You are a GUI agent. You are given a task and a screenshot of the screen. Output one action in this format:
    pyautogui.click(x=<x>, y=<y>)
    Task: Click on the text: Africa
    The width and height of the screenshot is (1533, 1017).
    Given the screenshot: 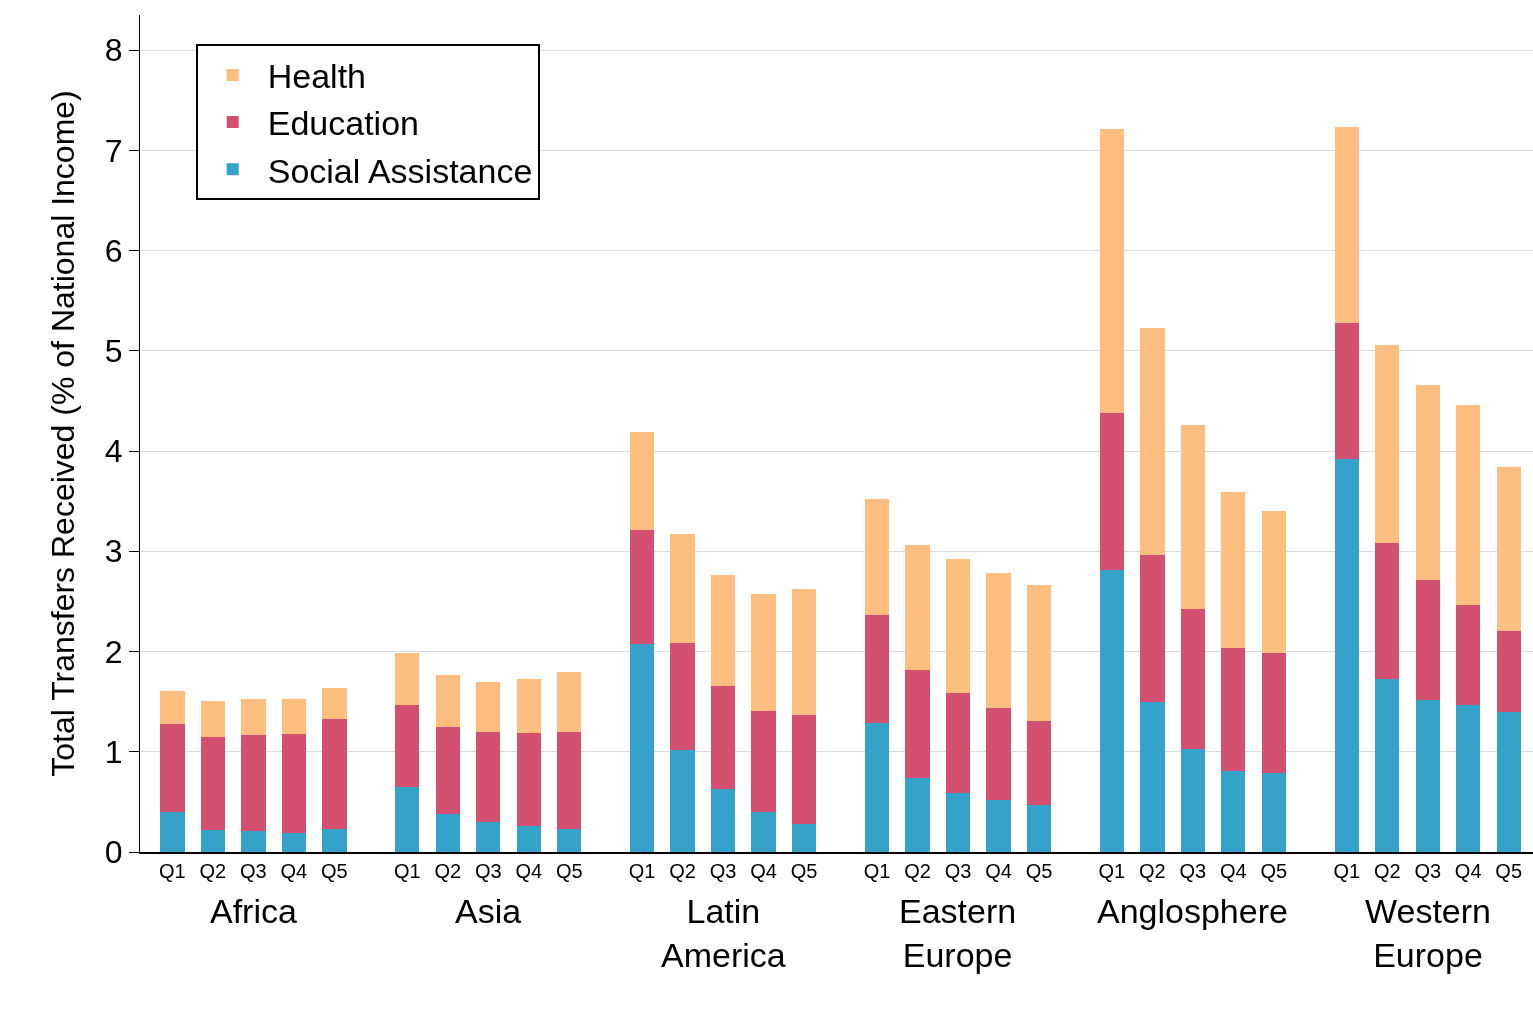 What is the action you would take?
    pyautogui.click(x=253, y=911)
    